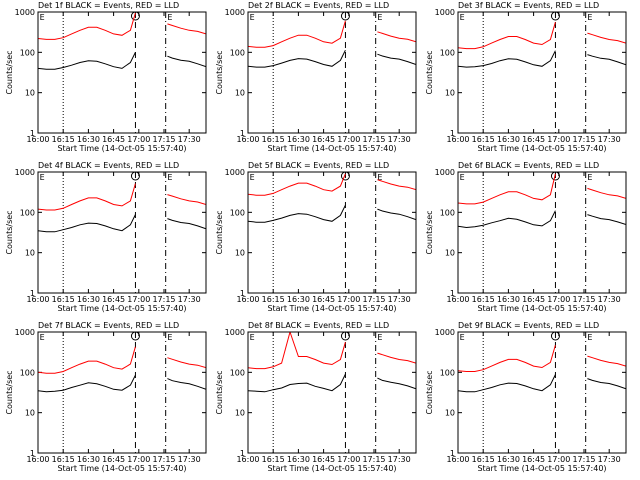 Image resolution: width=640 pixels, height=480 pixels. Describe the element at coordinates (528, 325) in the screenshot. I see `chart-title: Det 9f BLACK = Events, RED = LLD` at that location.